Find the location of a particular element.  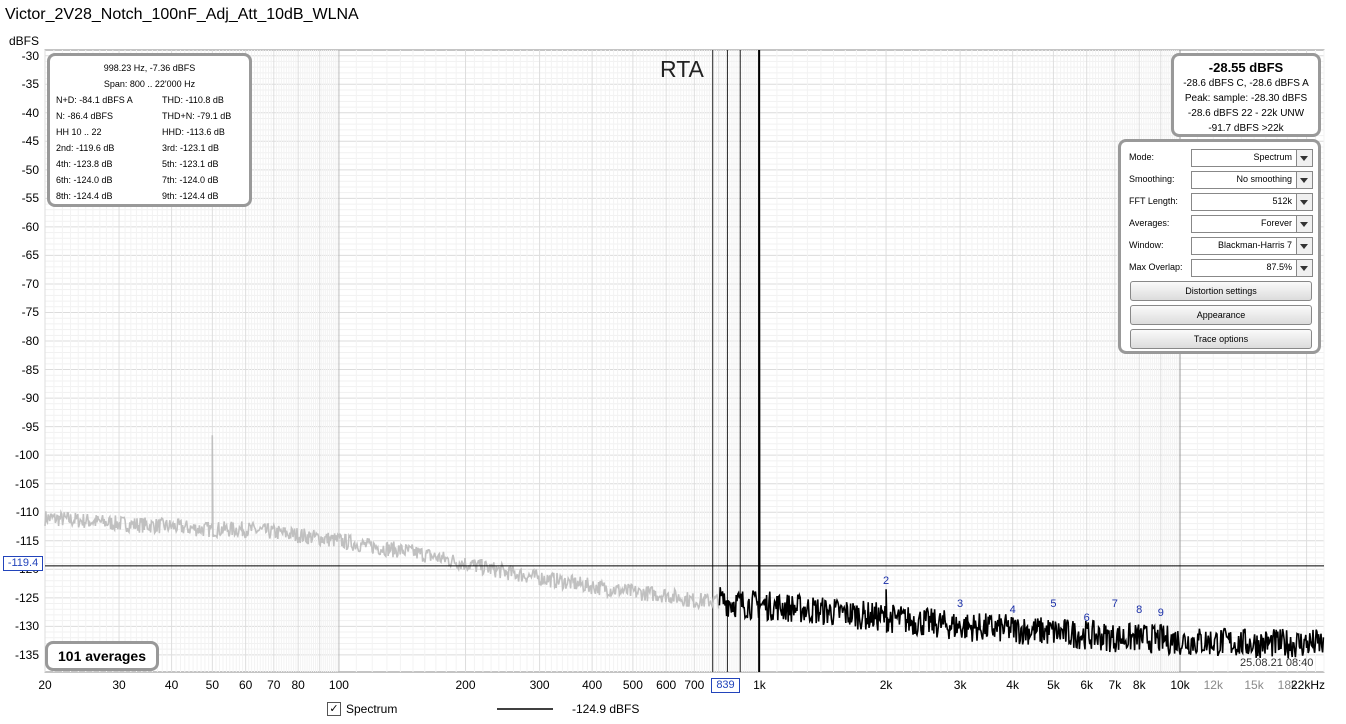

stats-left-value: N+D: -84.1 dBFS A is located at coordinates (94, 100).